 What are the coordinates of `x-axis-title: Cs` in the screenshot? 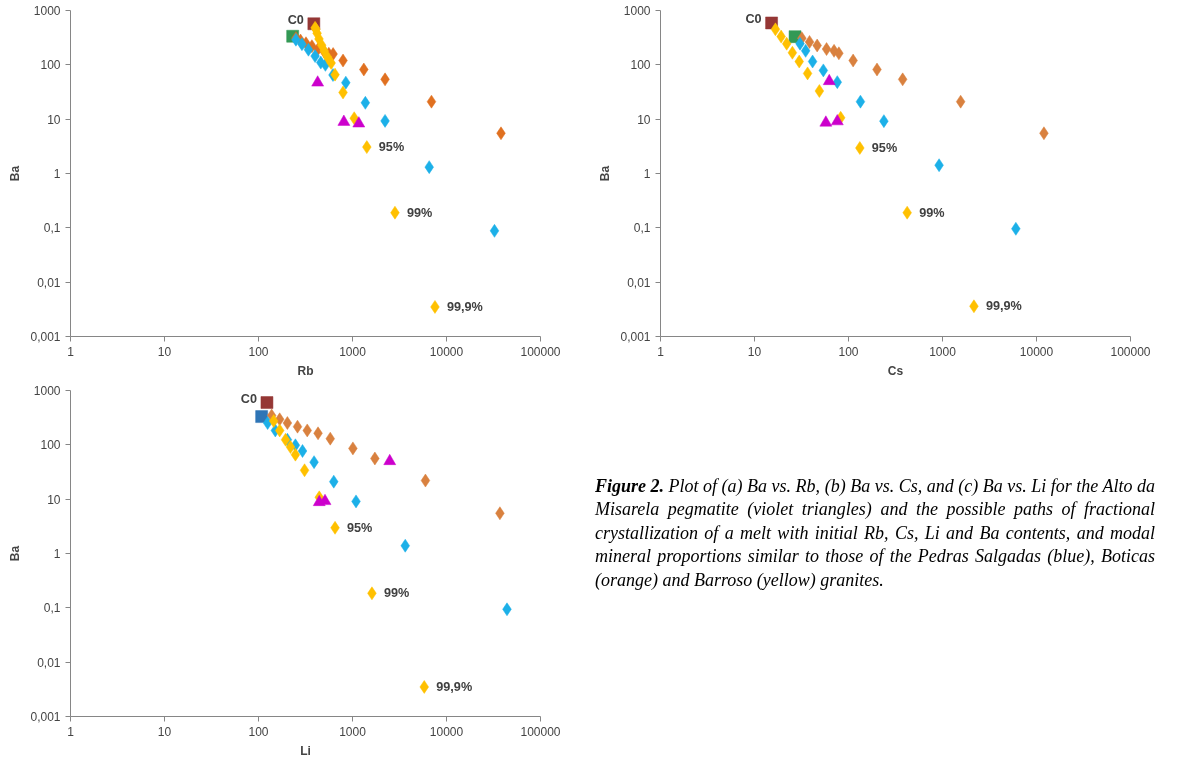 It's located at (895, 370).